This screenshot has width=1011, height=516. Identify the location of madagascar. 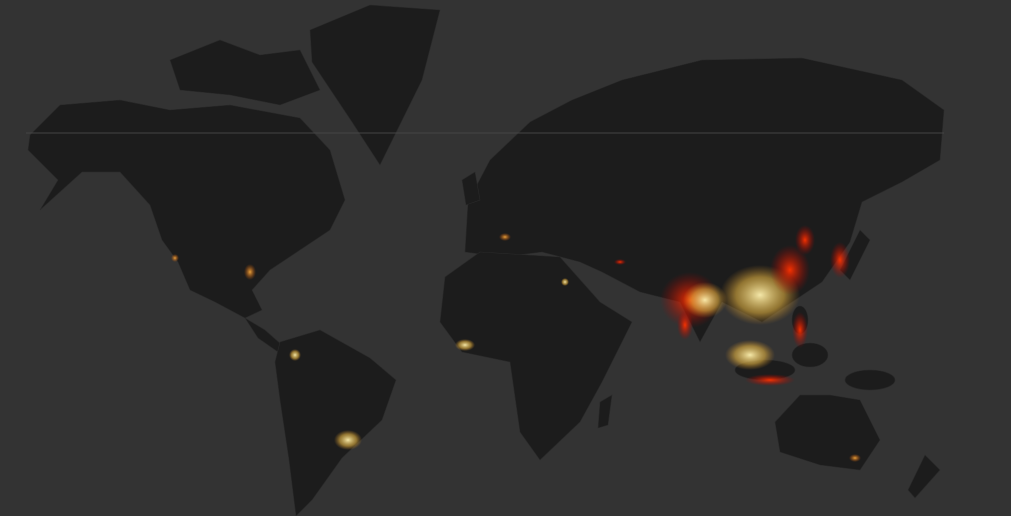
(605, 411).